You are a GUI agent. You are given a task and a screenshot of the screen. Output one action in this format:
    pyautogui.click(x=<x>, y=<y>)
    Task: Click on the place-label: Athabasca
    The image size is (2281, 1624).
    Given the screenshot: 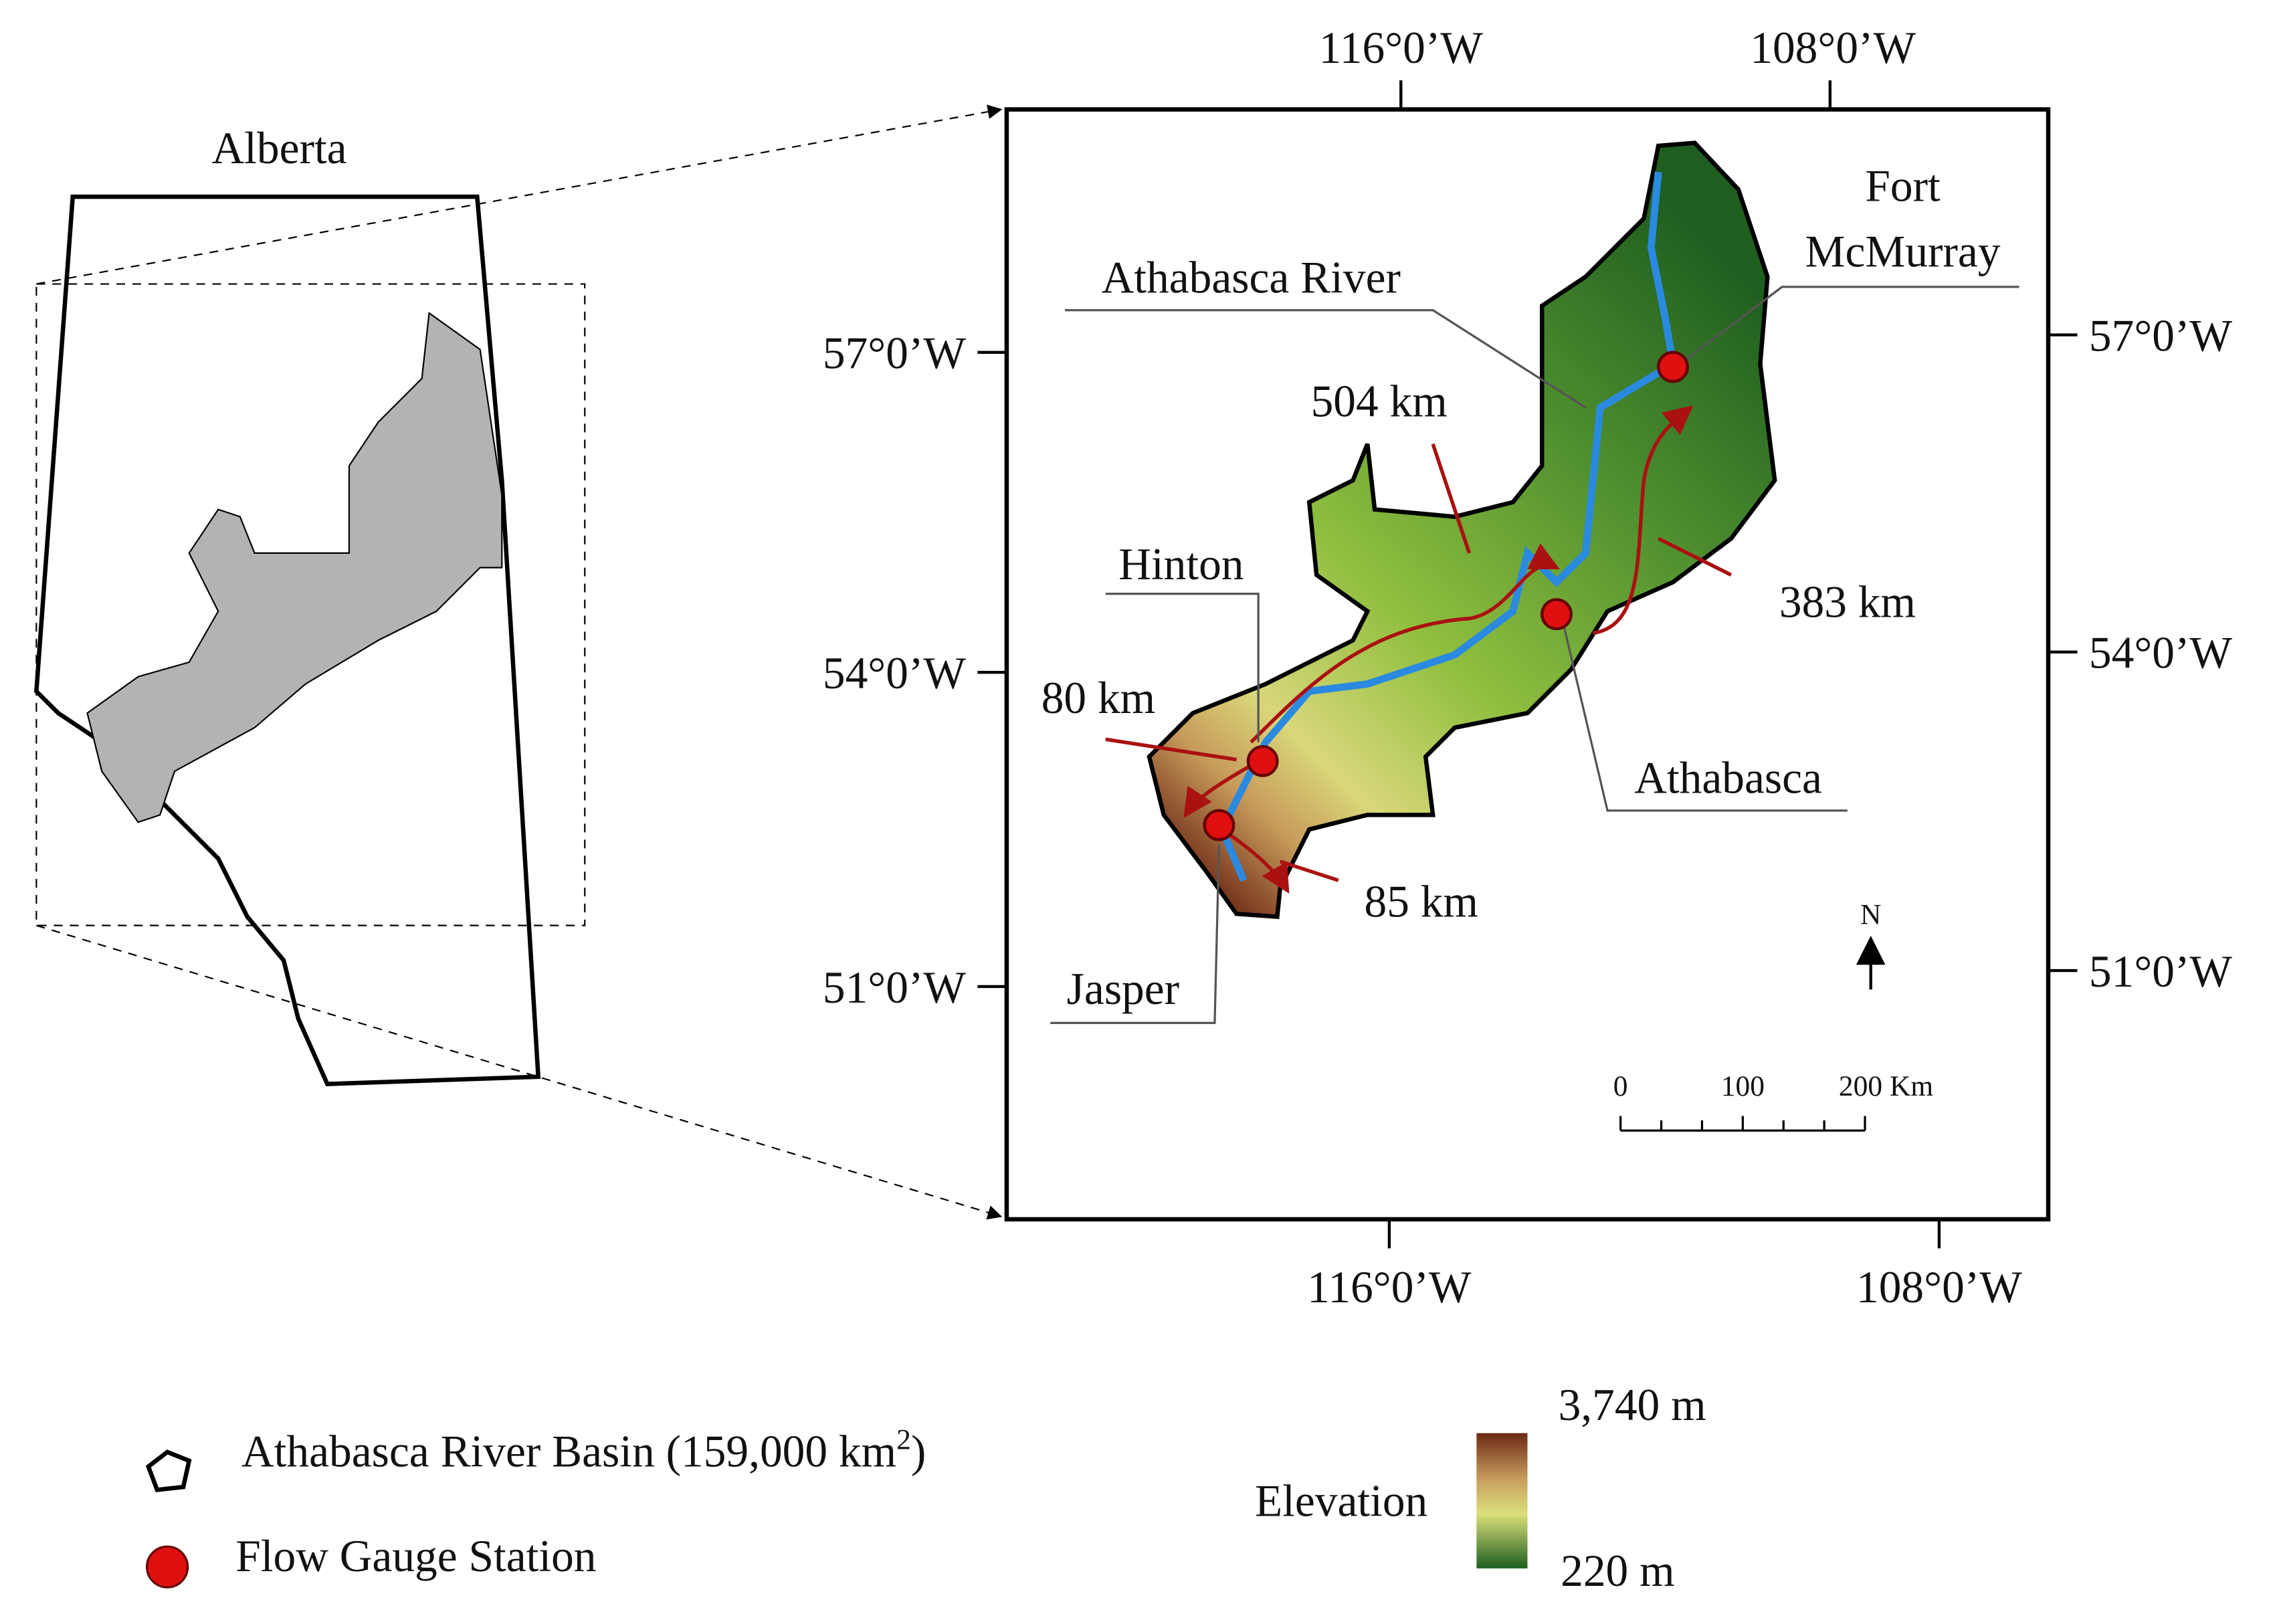 What is the action you would take?
    pyautogui.click(x=1728, y=778)
    